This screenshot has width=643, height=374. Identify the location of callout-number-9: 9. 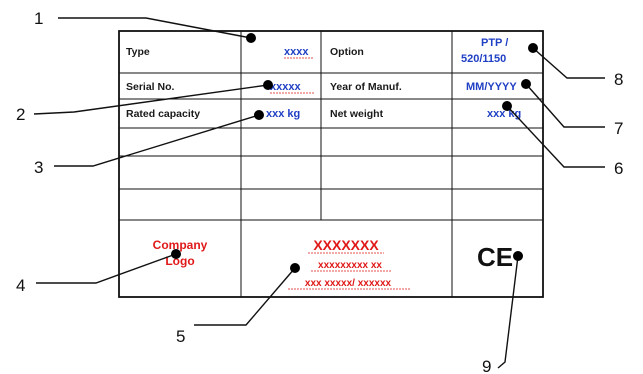
(486, 365).